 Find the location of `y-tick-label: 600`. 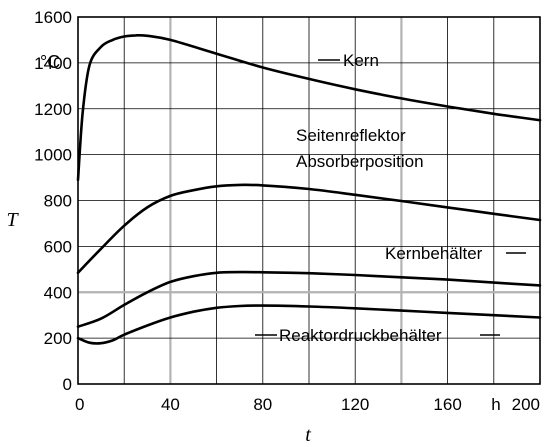

y-tick-label: 600 is located at coordinates (58, 246).